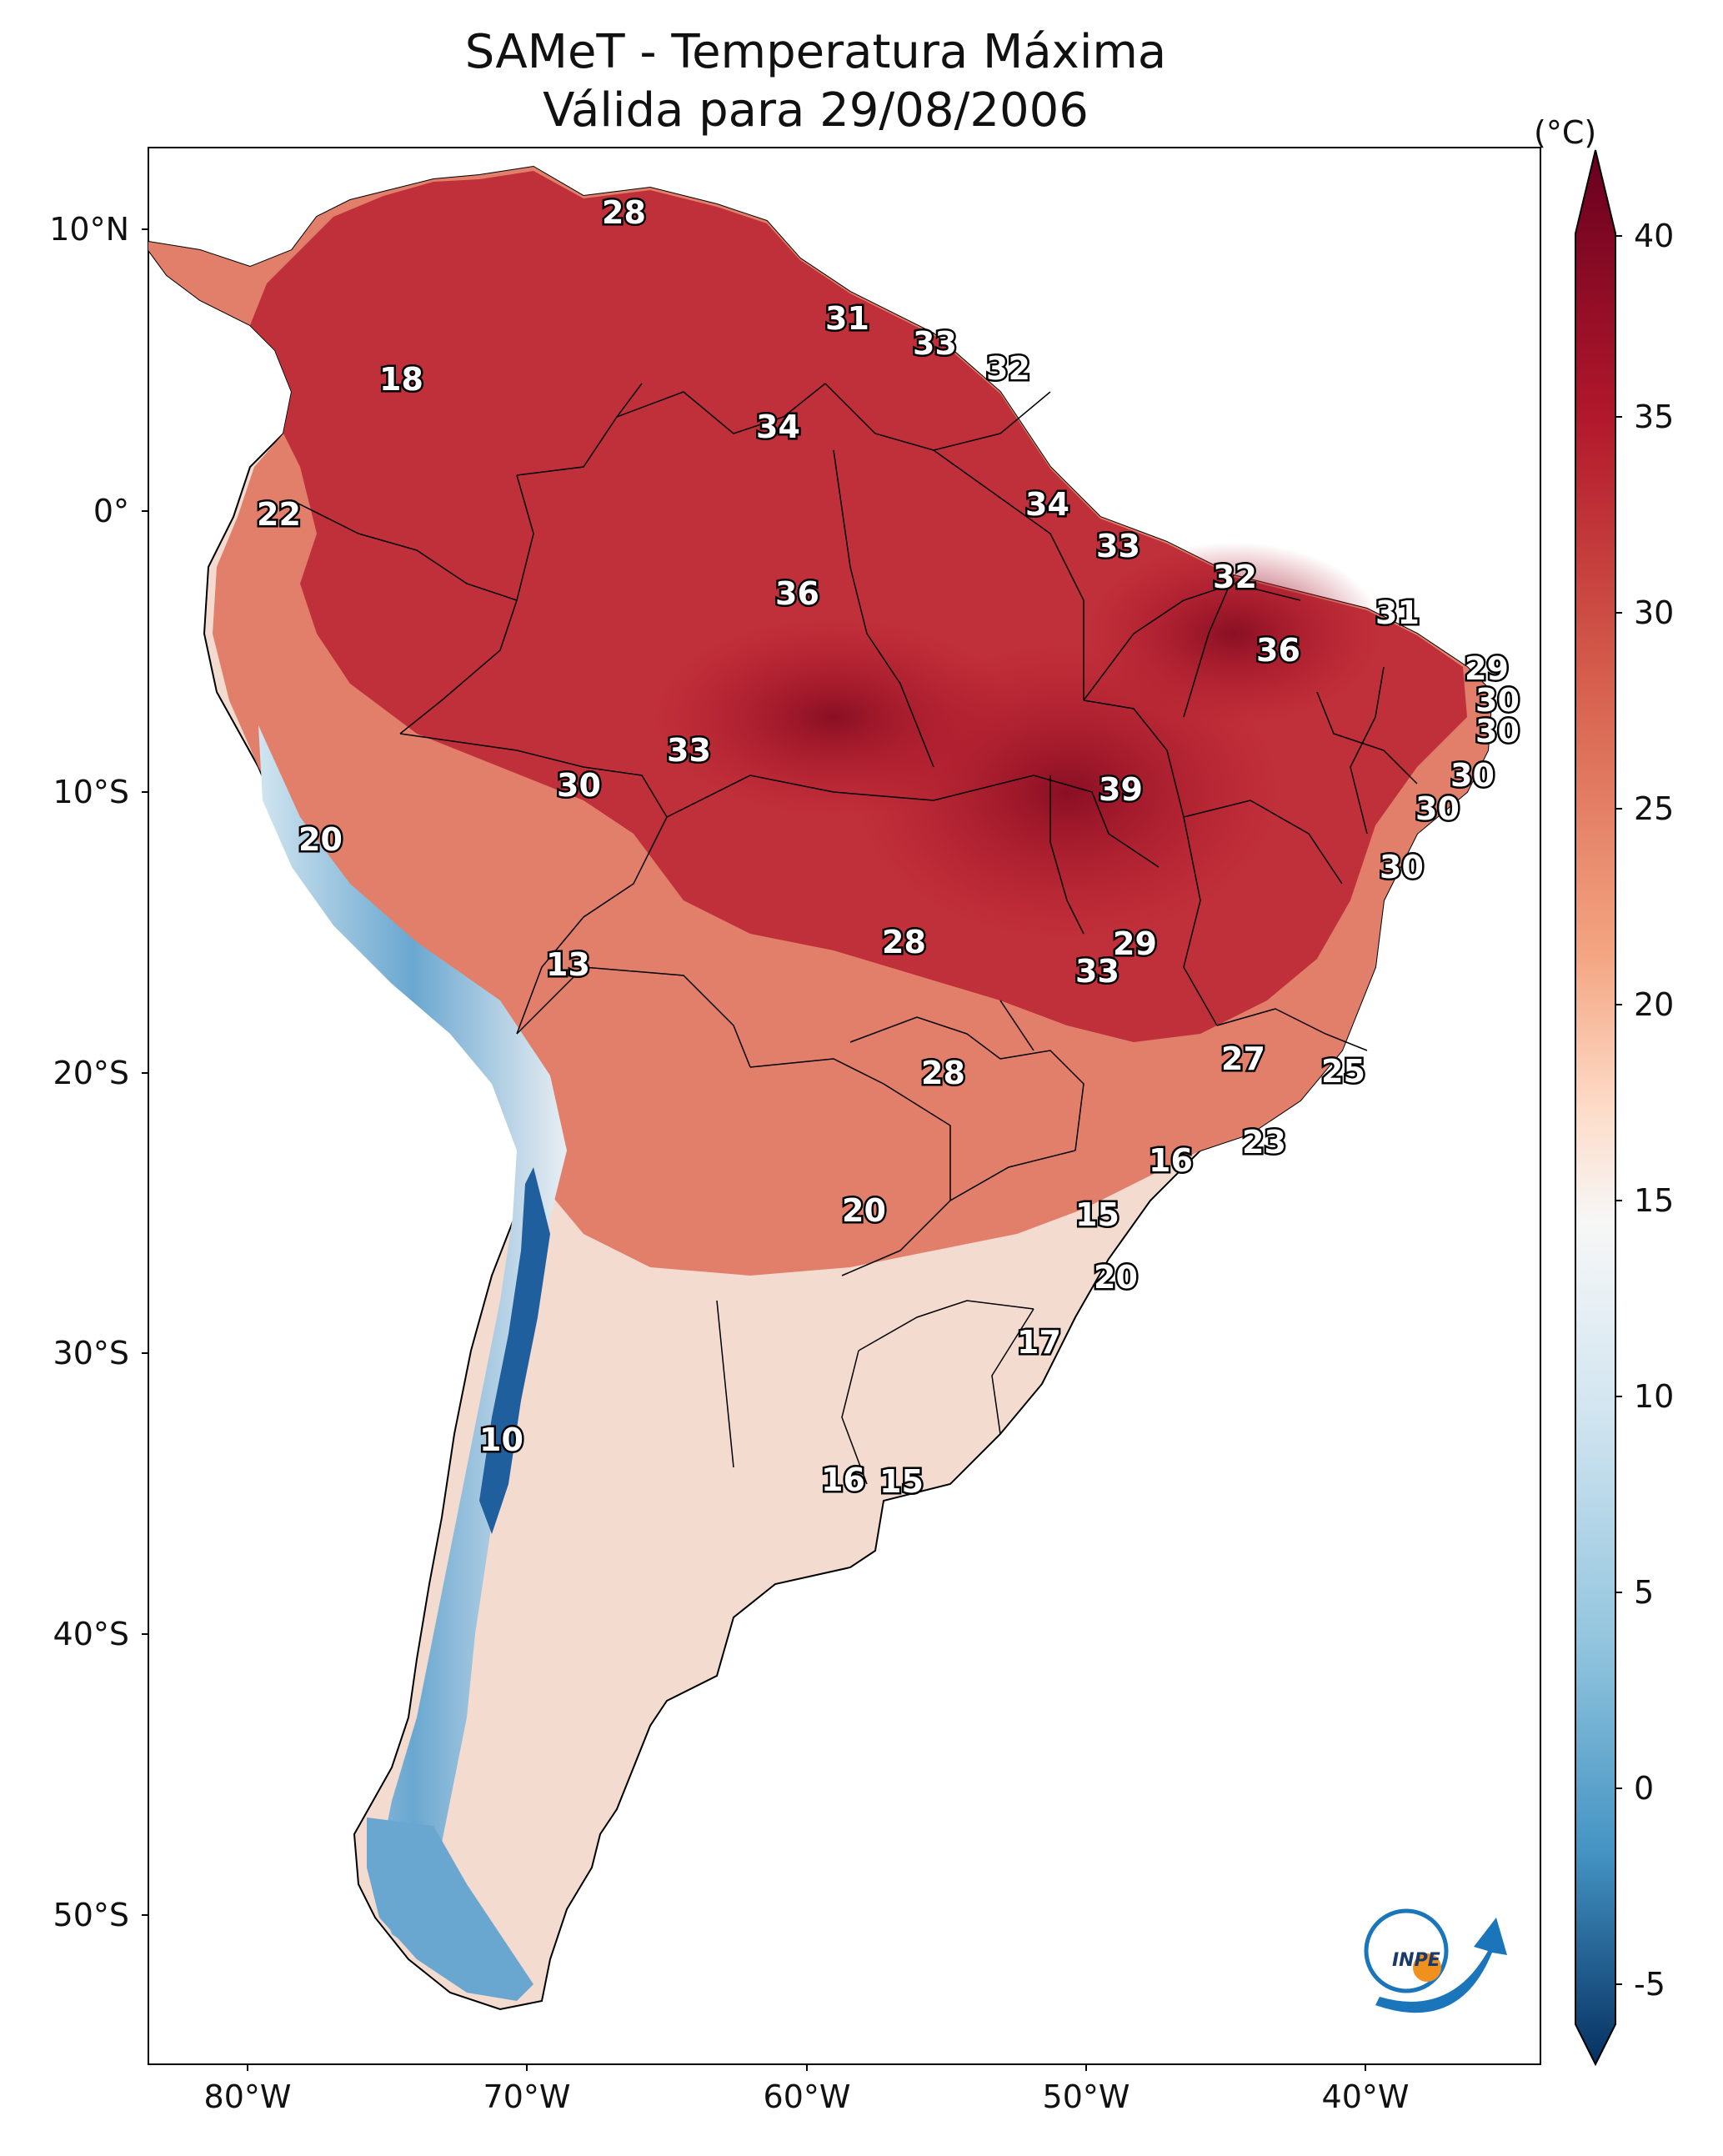 Image resolution: width=1723 pixels, height=2156 pixels. Describe the element at coordinates (111, 511) in the screenshot. I see `lat-label-0: 0°` at that location.